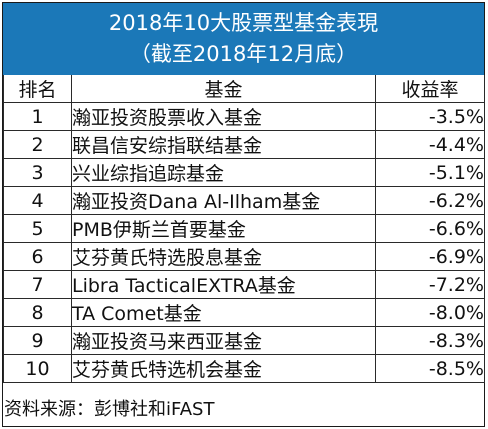 Image resolution: width=488 pixels, height=429 pixels. Describe the element at coordinates (37, 89) in the screenshot. I see `header-rank: 排名` at that location.